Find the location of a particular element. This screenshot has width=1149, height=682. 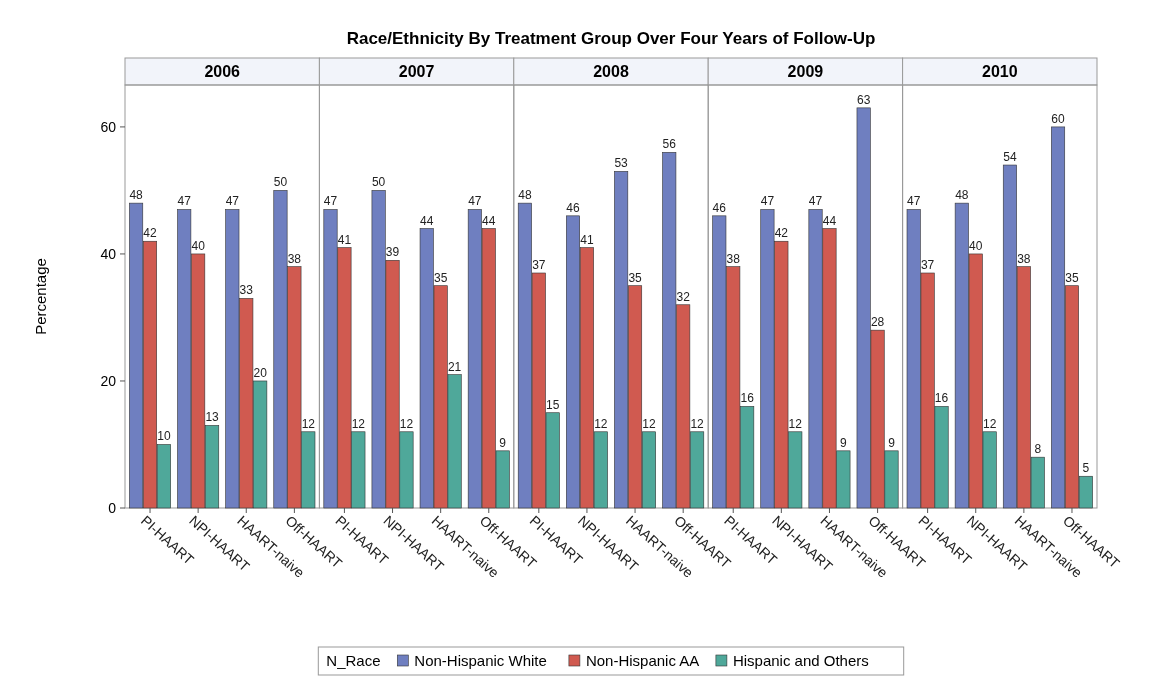

legend-label: Hispanic and Others is located at coordinates (800, 660).